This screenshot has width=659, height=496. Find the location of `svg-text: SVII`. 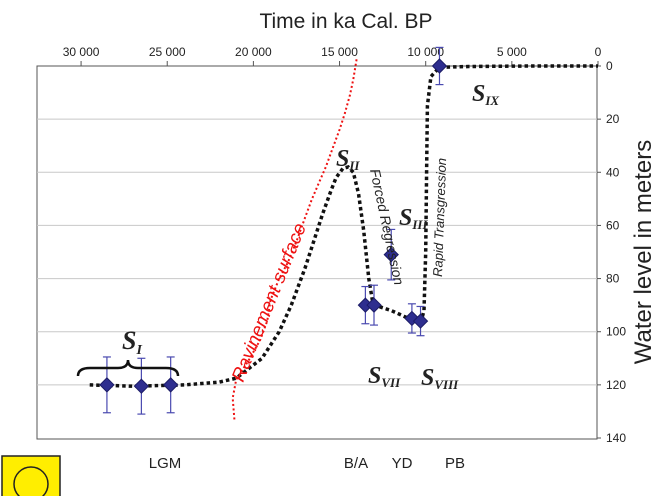

svg-text: SVII is located at coordinates (384, 376).